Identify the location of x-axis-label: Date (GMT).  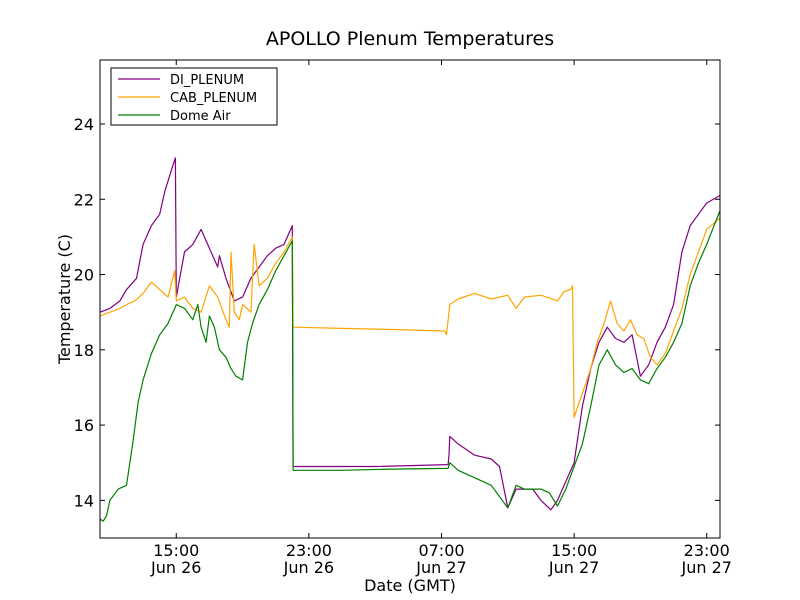
(410, 585).